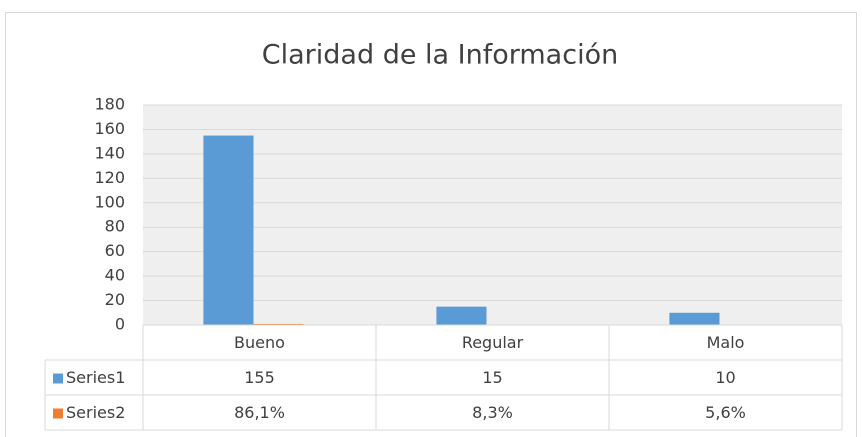  Describe the element at coordinates (109, 152) in the screenshot. I see `y-tick-label: 140` at that location.